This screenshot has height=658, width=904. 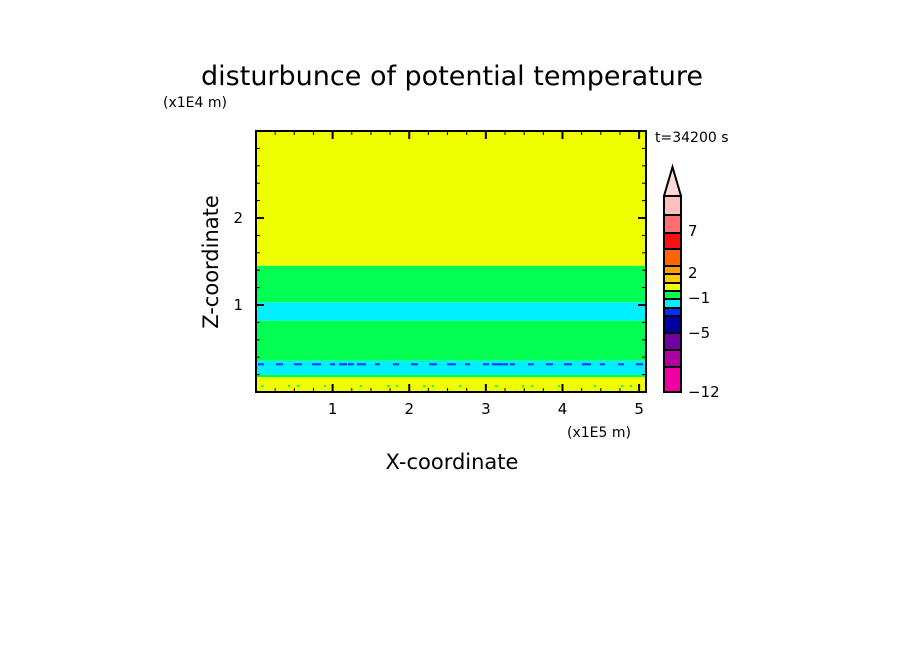 I want to click on x-tick-label: 5, so click(x=639, y=409).